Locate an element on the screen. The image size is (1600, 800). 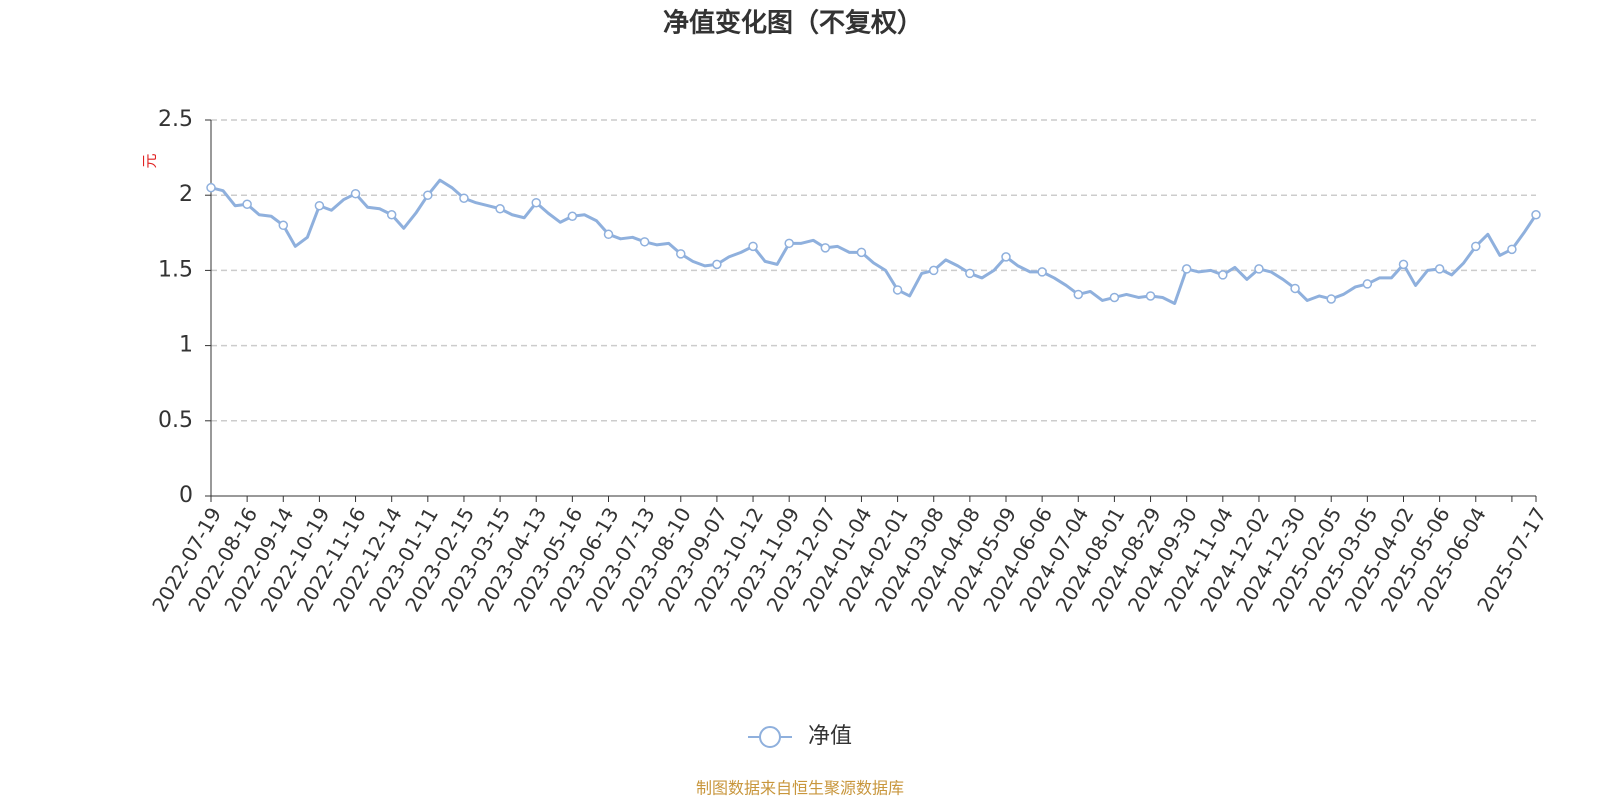
y-tick-label: 2.5 is located at coordinates (175, 119).